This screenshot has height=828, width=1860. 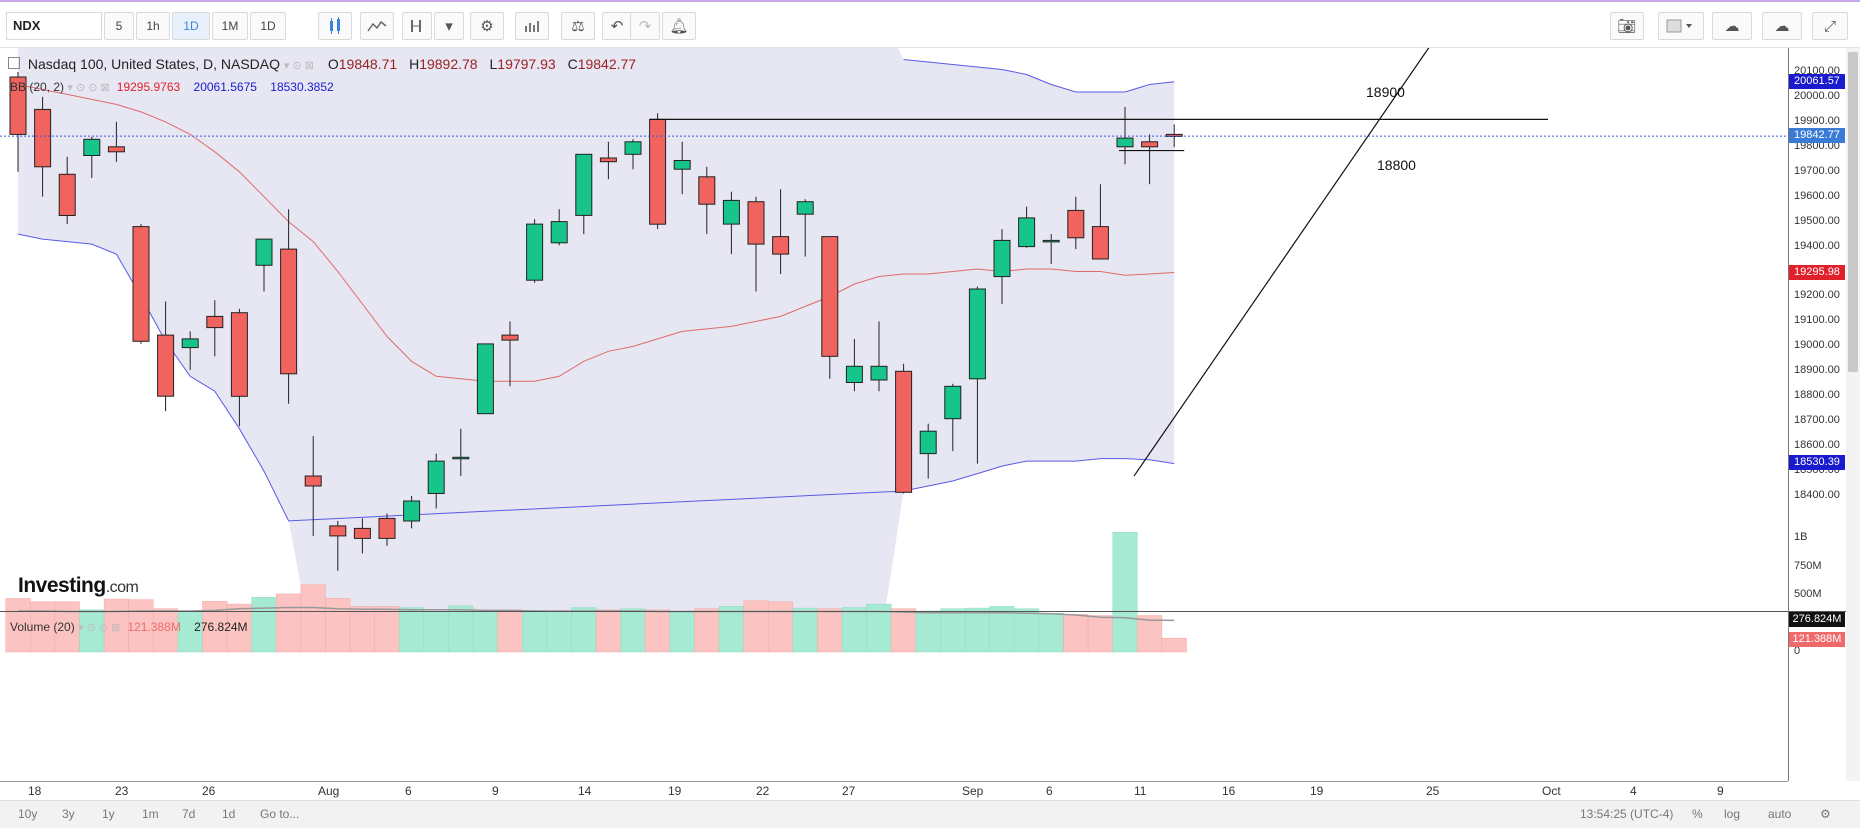 I want to click on interval-1h-button: 1h, so click(x=153, y=26).